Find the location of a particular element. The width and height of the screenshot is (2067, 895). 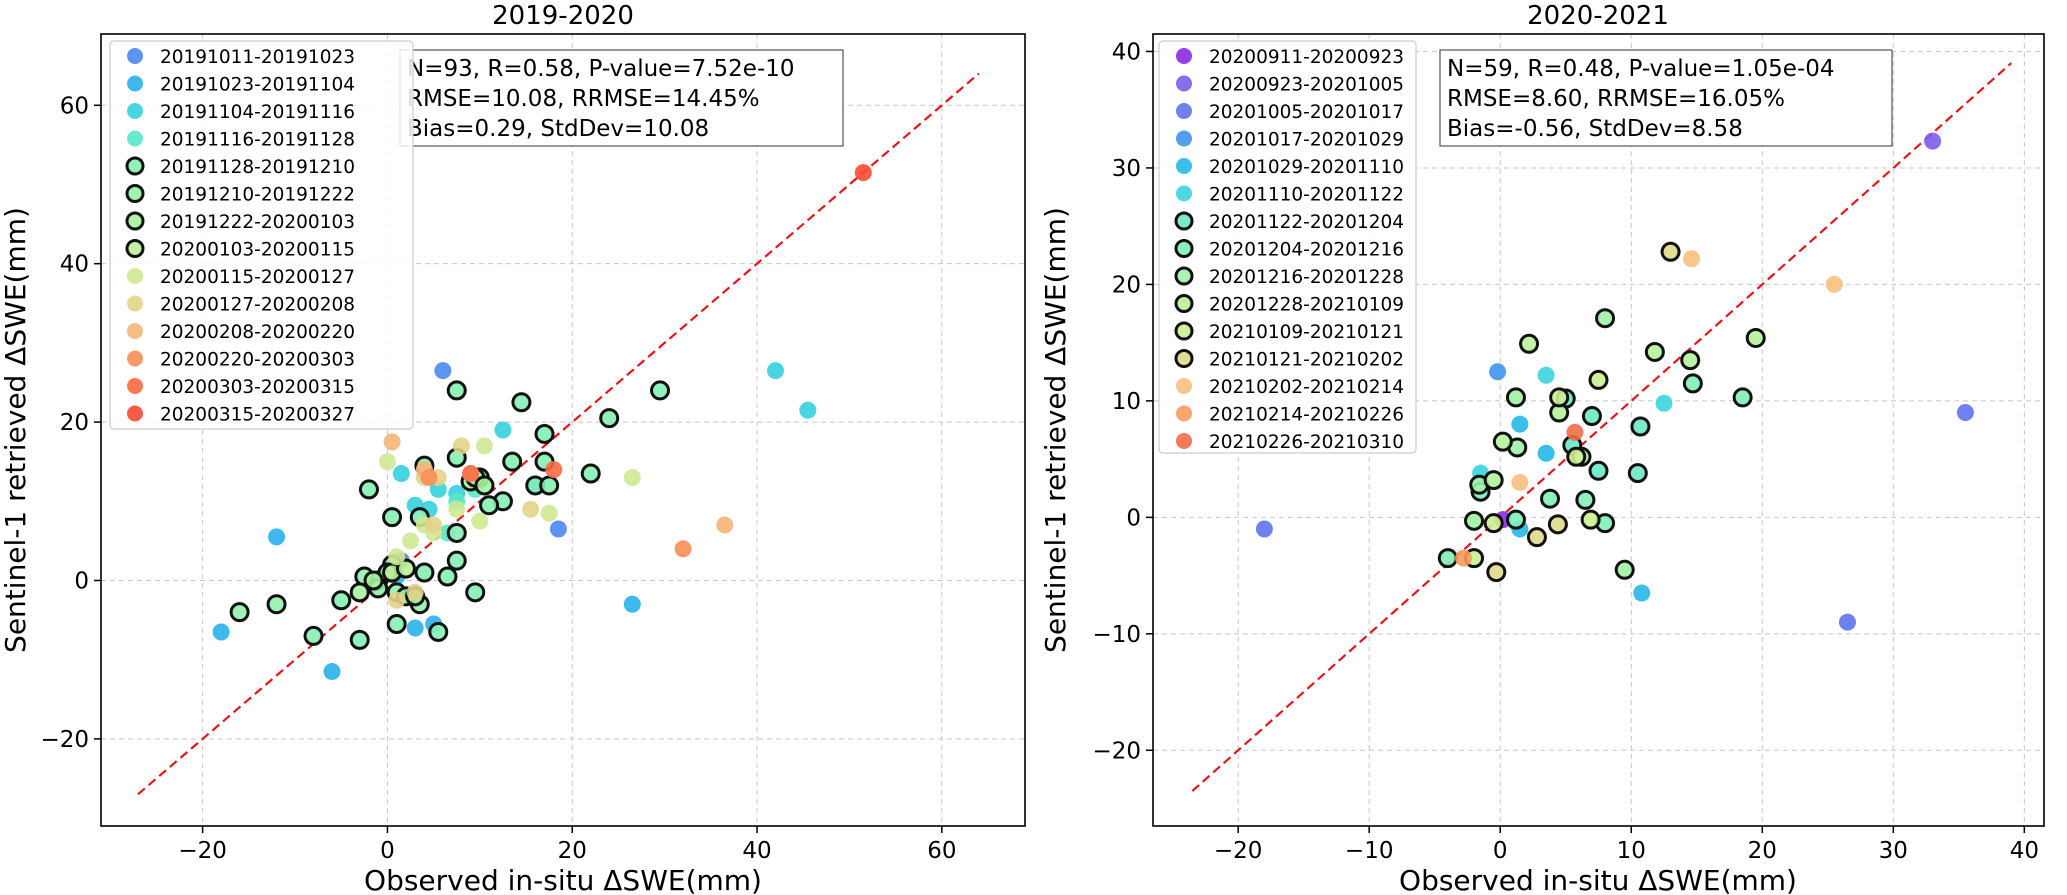

legend-label: 20191104-20191116 is located at coordinates (257, 112).